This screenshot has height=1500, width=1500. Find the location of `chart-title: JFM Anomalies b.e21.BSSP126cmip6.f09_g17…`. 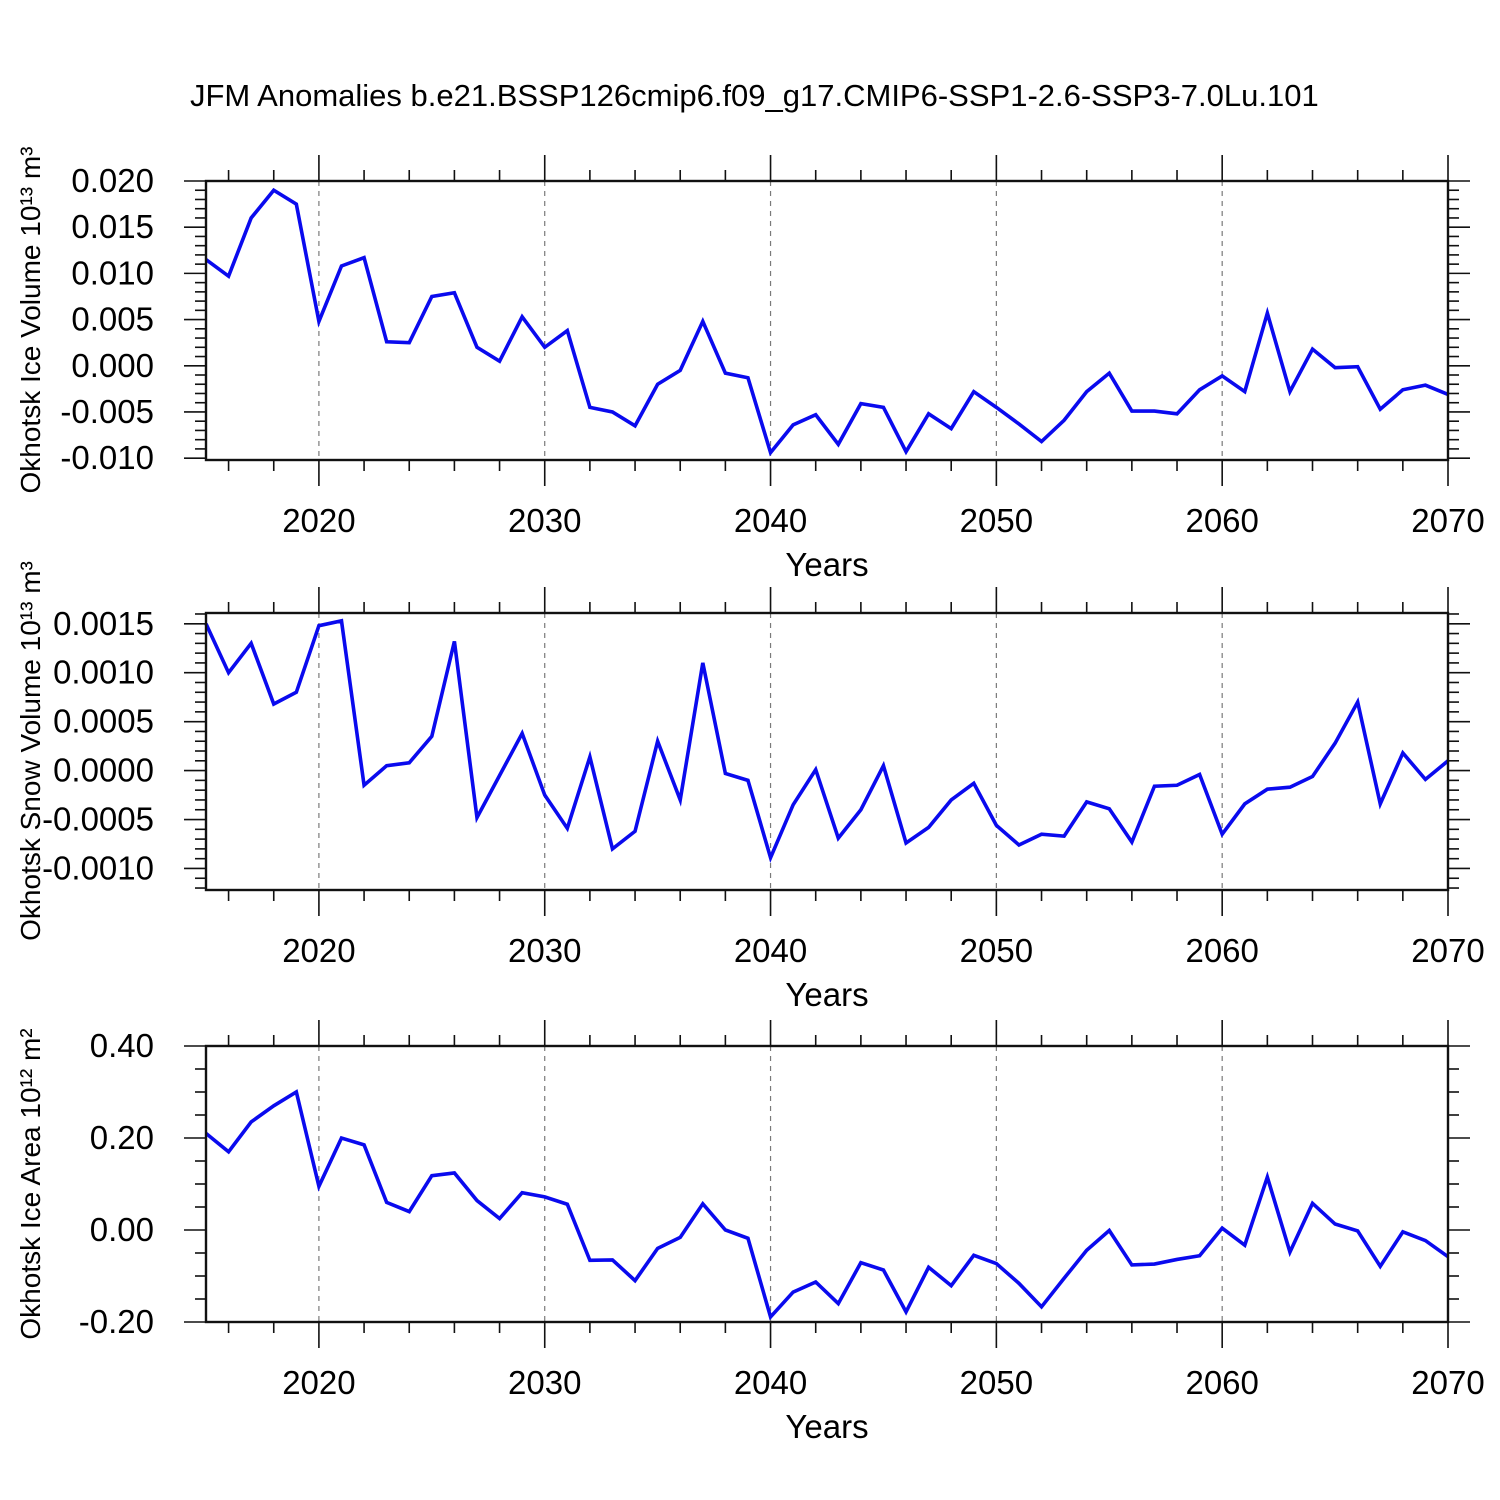

chart-title: JFM Anomalies b.e21.BSSP126cmip6.f09_g17… is located at coordinates (754, 95).